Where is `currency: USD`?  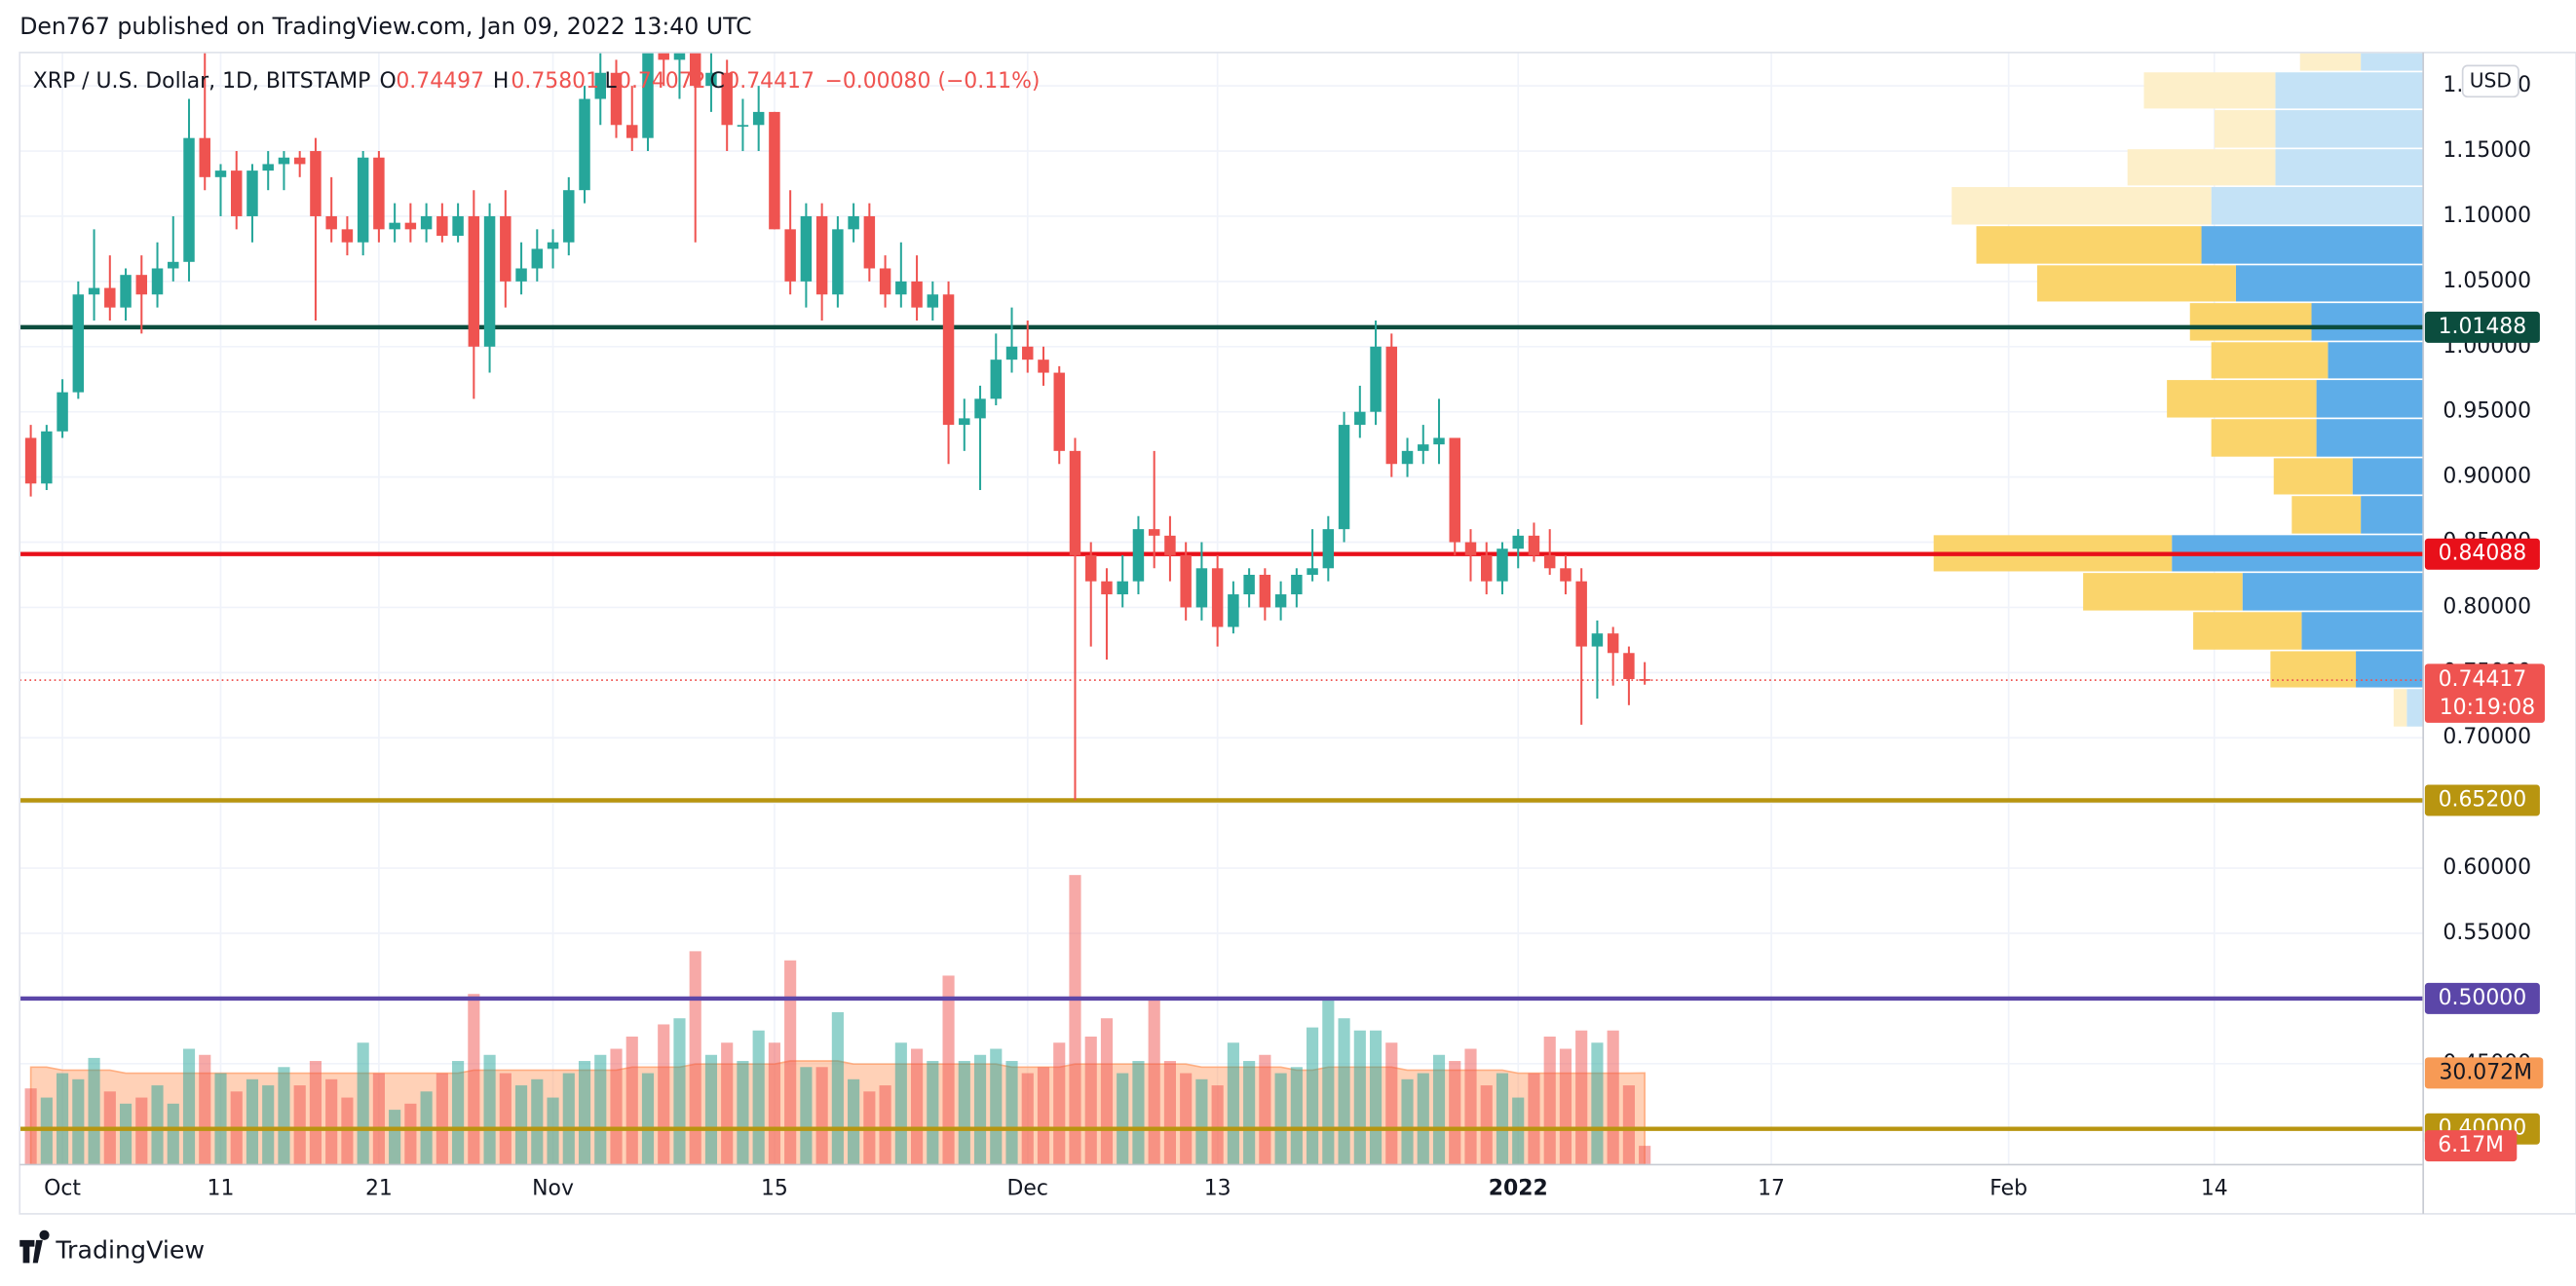 currency: USD is located at coordinates (2491, 81).